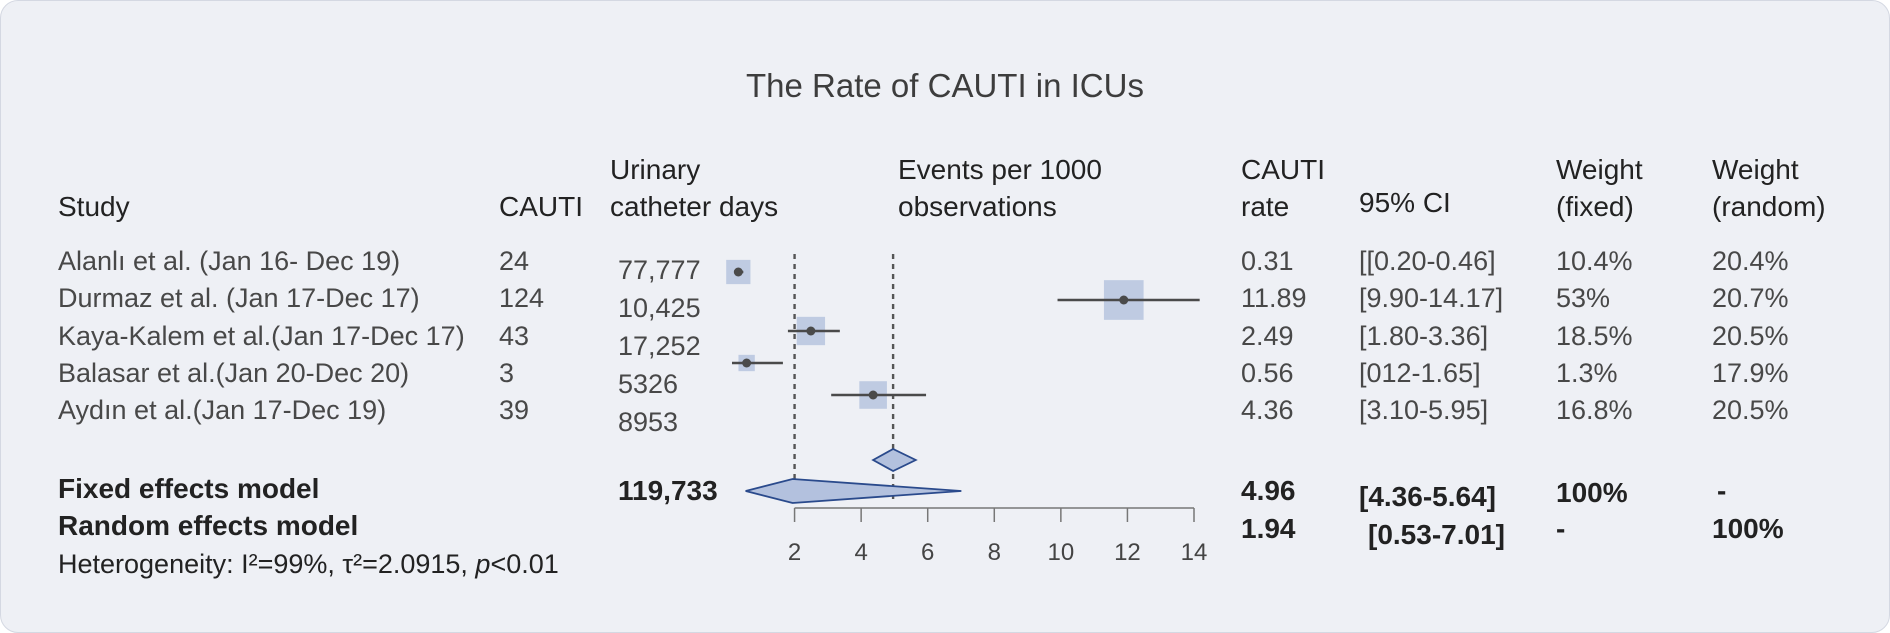  Describe the element at coordinates (648, 384) in the screenshot. I see `study-days: 5326` at that location.